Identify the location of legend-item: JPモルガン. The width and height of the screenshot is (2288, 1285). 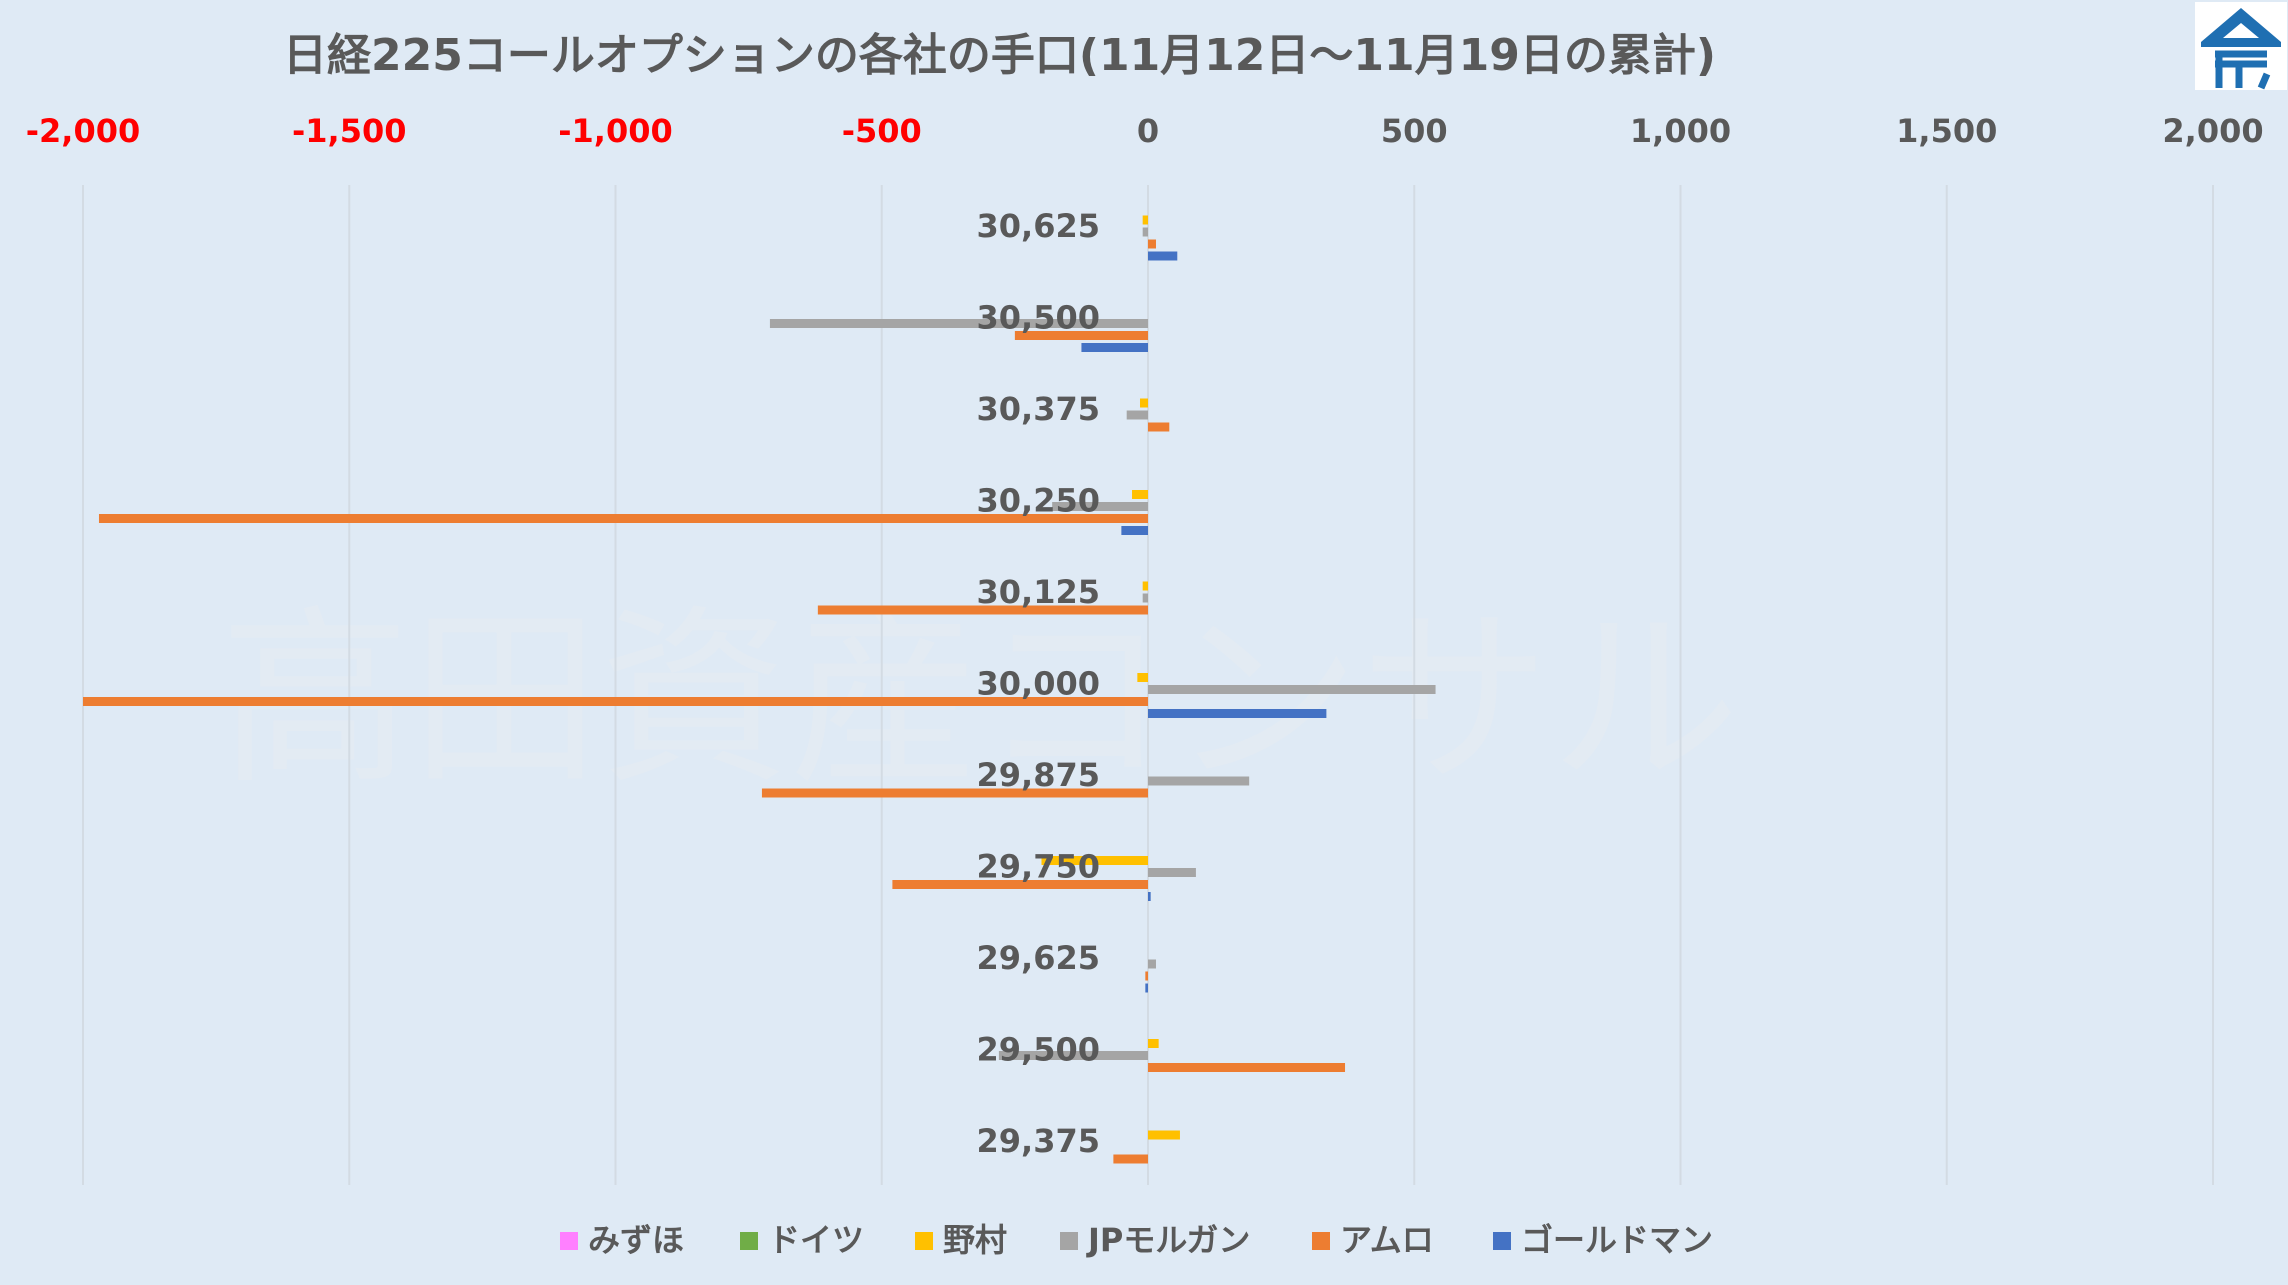
(1155, 1240).